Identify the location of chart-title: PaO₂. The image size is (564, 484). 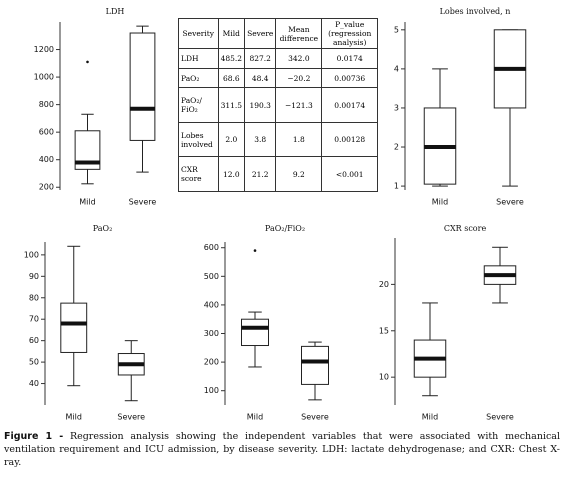
(103, 228).